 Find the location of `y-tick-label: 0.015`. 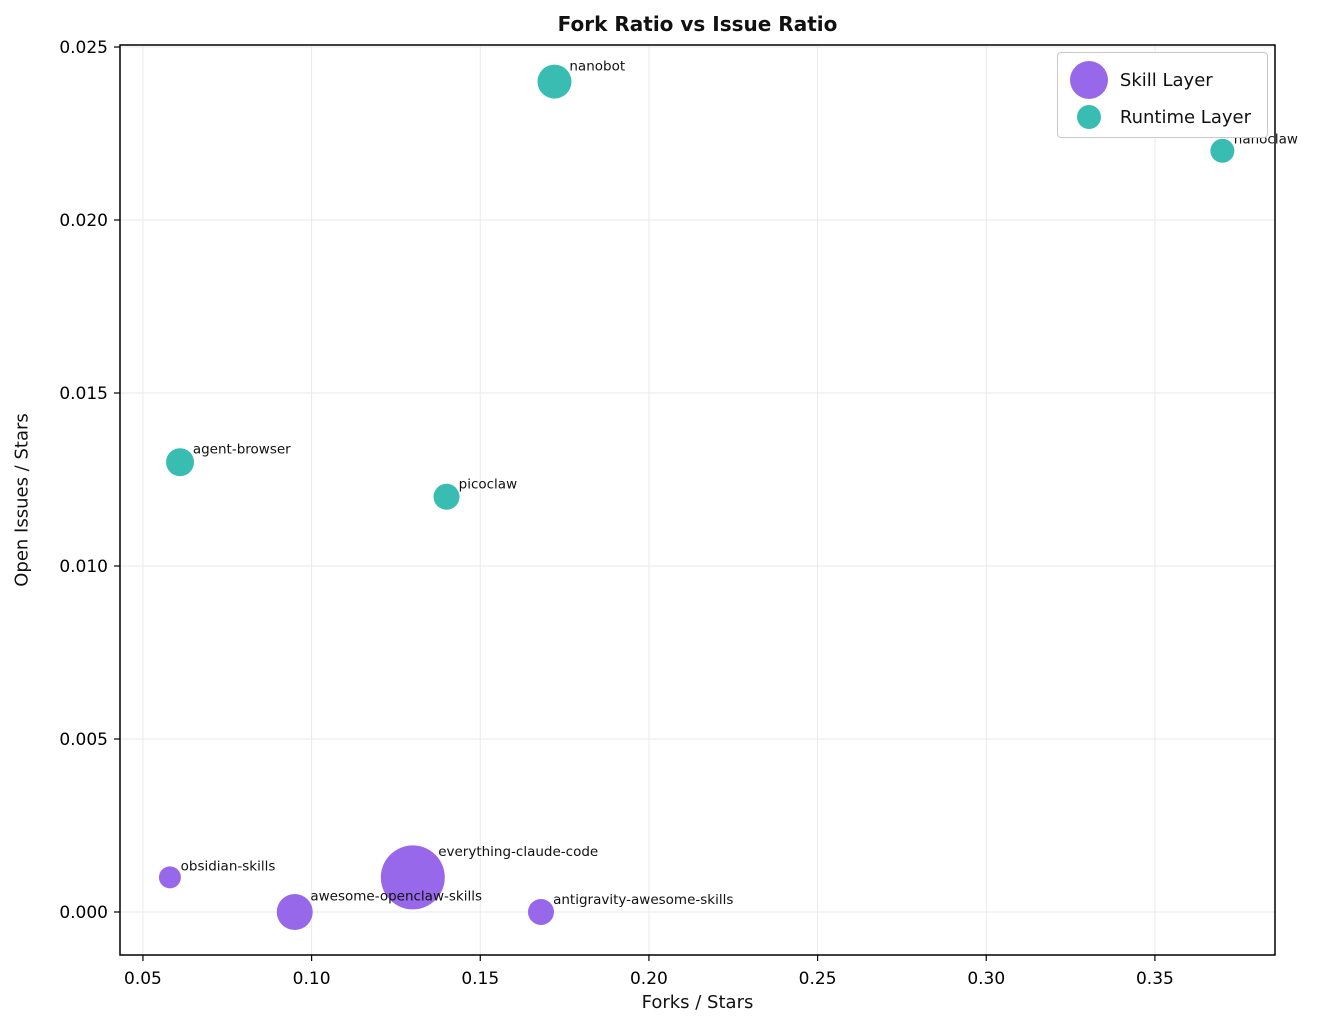

y-tick-label: 0.015 is located at coordinates (83, 394).